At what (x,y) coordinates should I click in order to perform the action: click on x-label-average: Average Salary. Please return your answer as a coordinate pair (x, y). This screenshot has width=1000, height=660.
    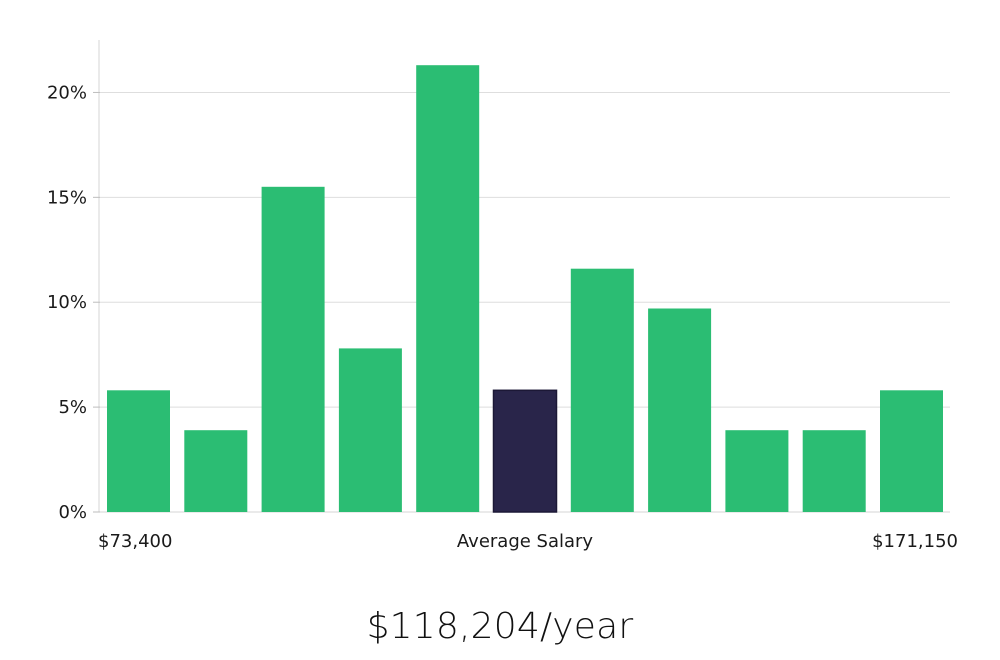
    Looking at the image, I should click on (525, 541).